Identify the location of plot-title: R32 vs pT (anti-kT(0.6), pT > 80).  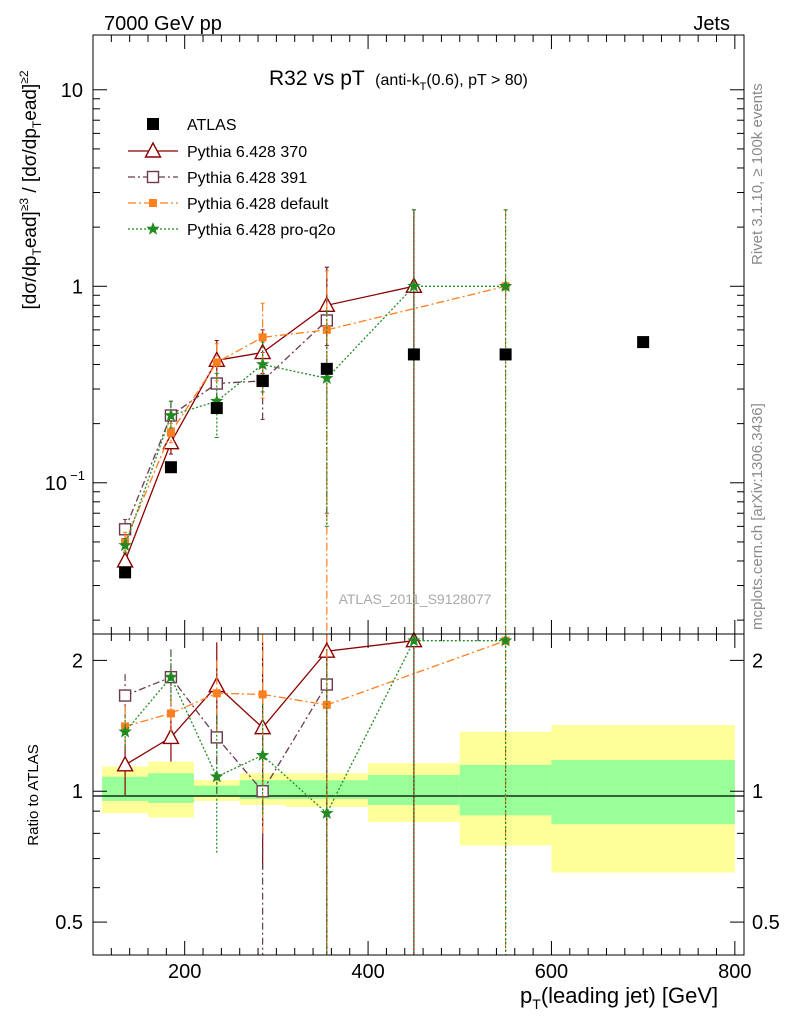
(398, 80).